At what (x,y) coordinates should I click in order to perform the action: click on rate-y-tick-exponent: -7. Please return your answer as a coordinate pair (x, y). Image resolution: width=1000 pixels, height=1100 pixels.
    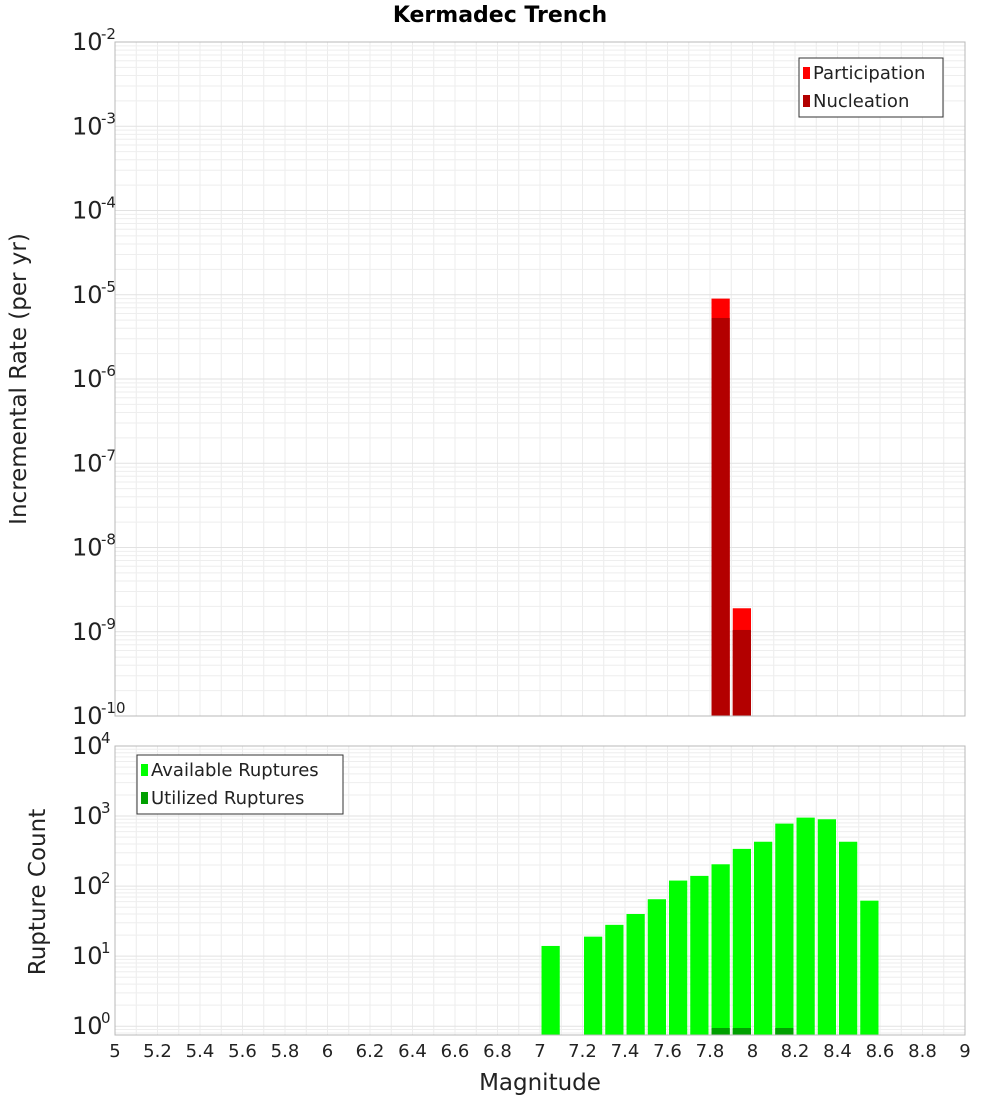
    Looking at the image, I should click on (108, 455).